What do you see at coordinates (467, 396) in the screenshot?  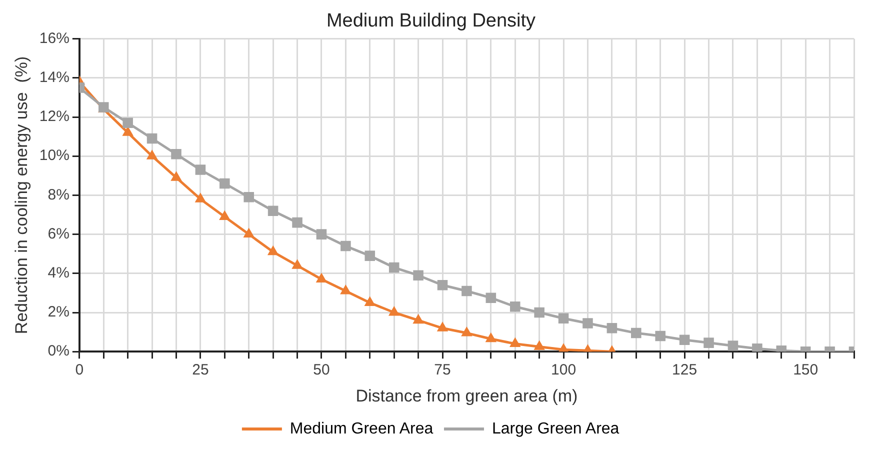 I see `x-axis-title: Distance from green area (m)` at bounding box center [467, 396].